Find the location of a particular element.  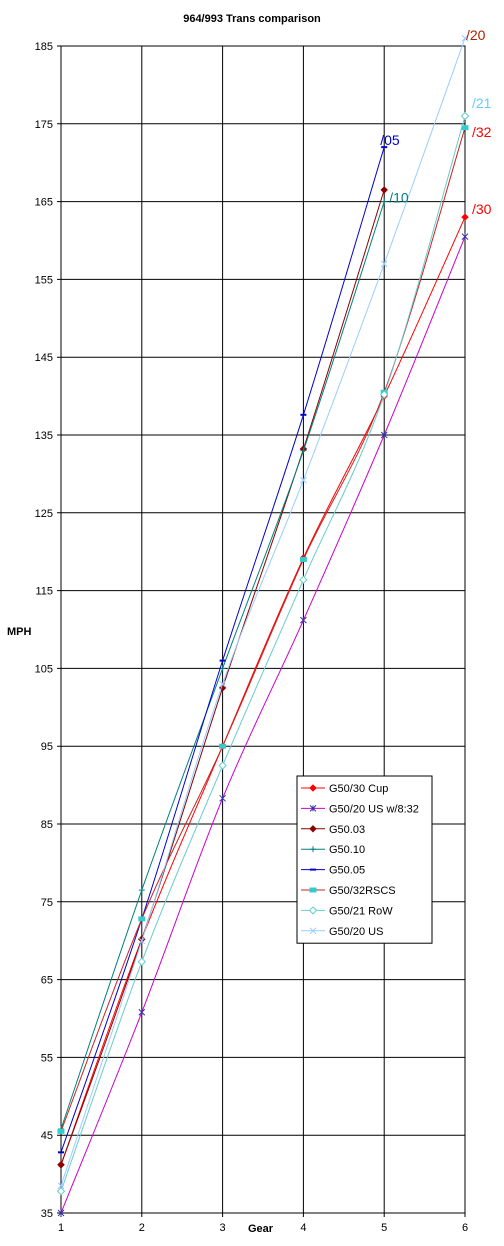

y-tick-label: 45 is located at coordinates (47, 1136).